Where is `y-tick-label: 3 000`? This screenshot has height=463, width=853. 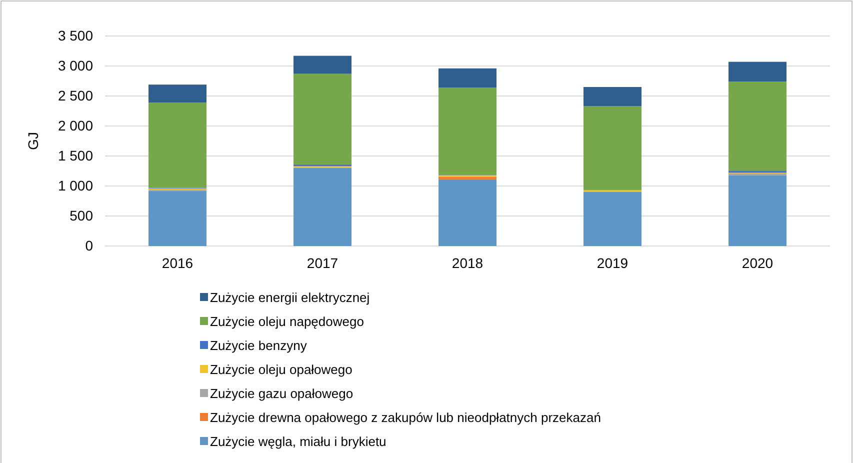
y-tick-label: 3 000 is located at coordinates (76, 65).